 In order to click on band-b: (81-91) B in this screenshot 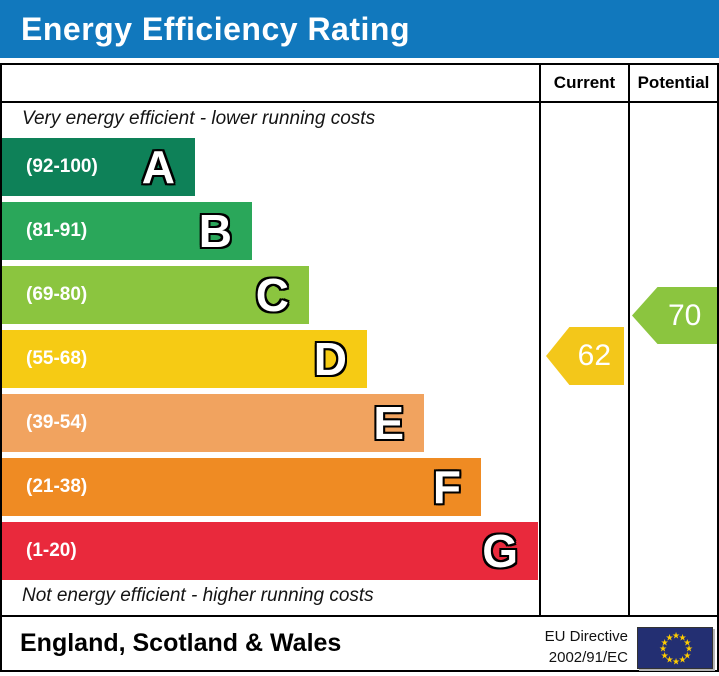, I will do `click(127, 231)`.